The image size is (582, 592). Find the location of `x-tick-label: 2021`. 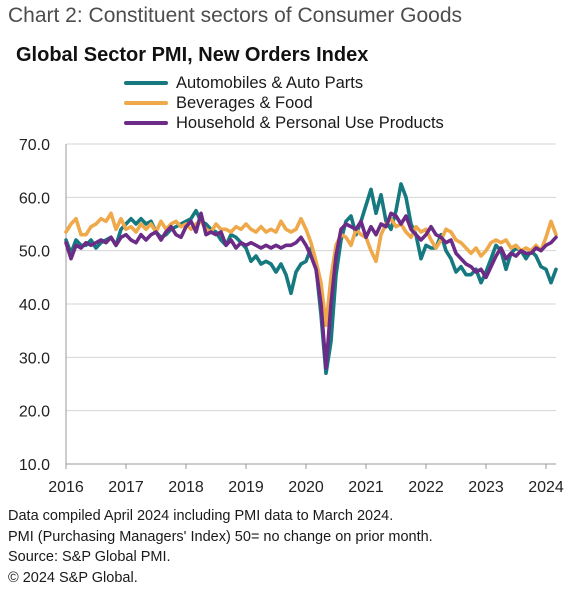

x-tick-label: 2021 is located at coordinates (366, 487).